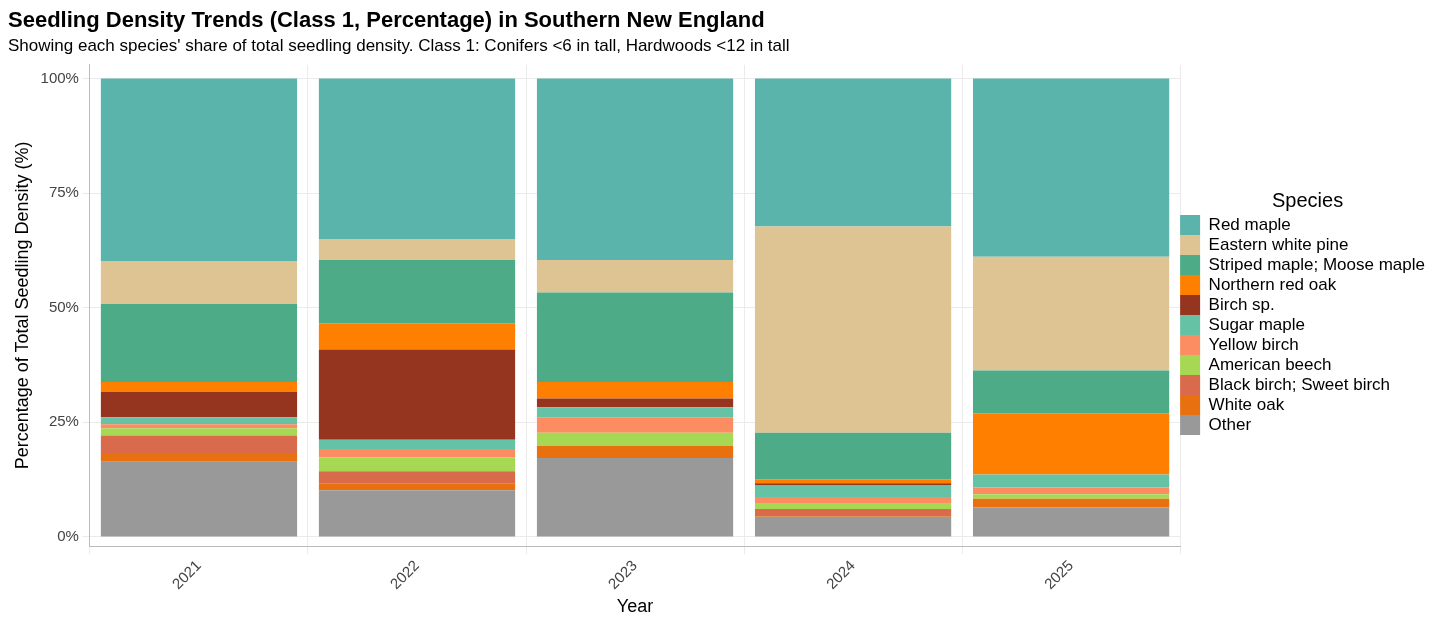  Describe the element at coordinates (63, 192) in the screenshot. I see `y-tick-label: 75%` at that location.